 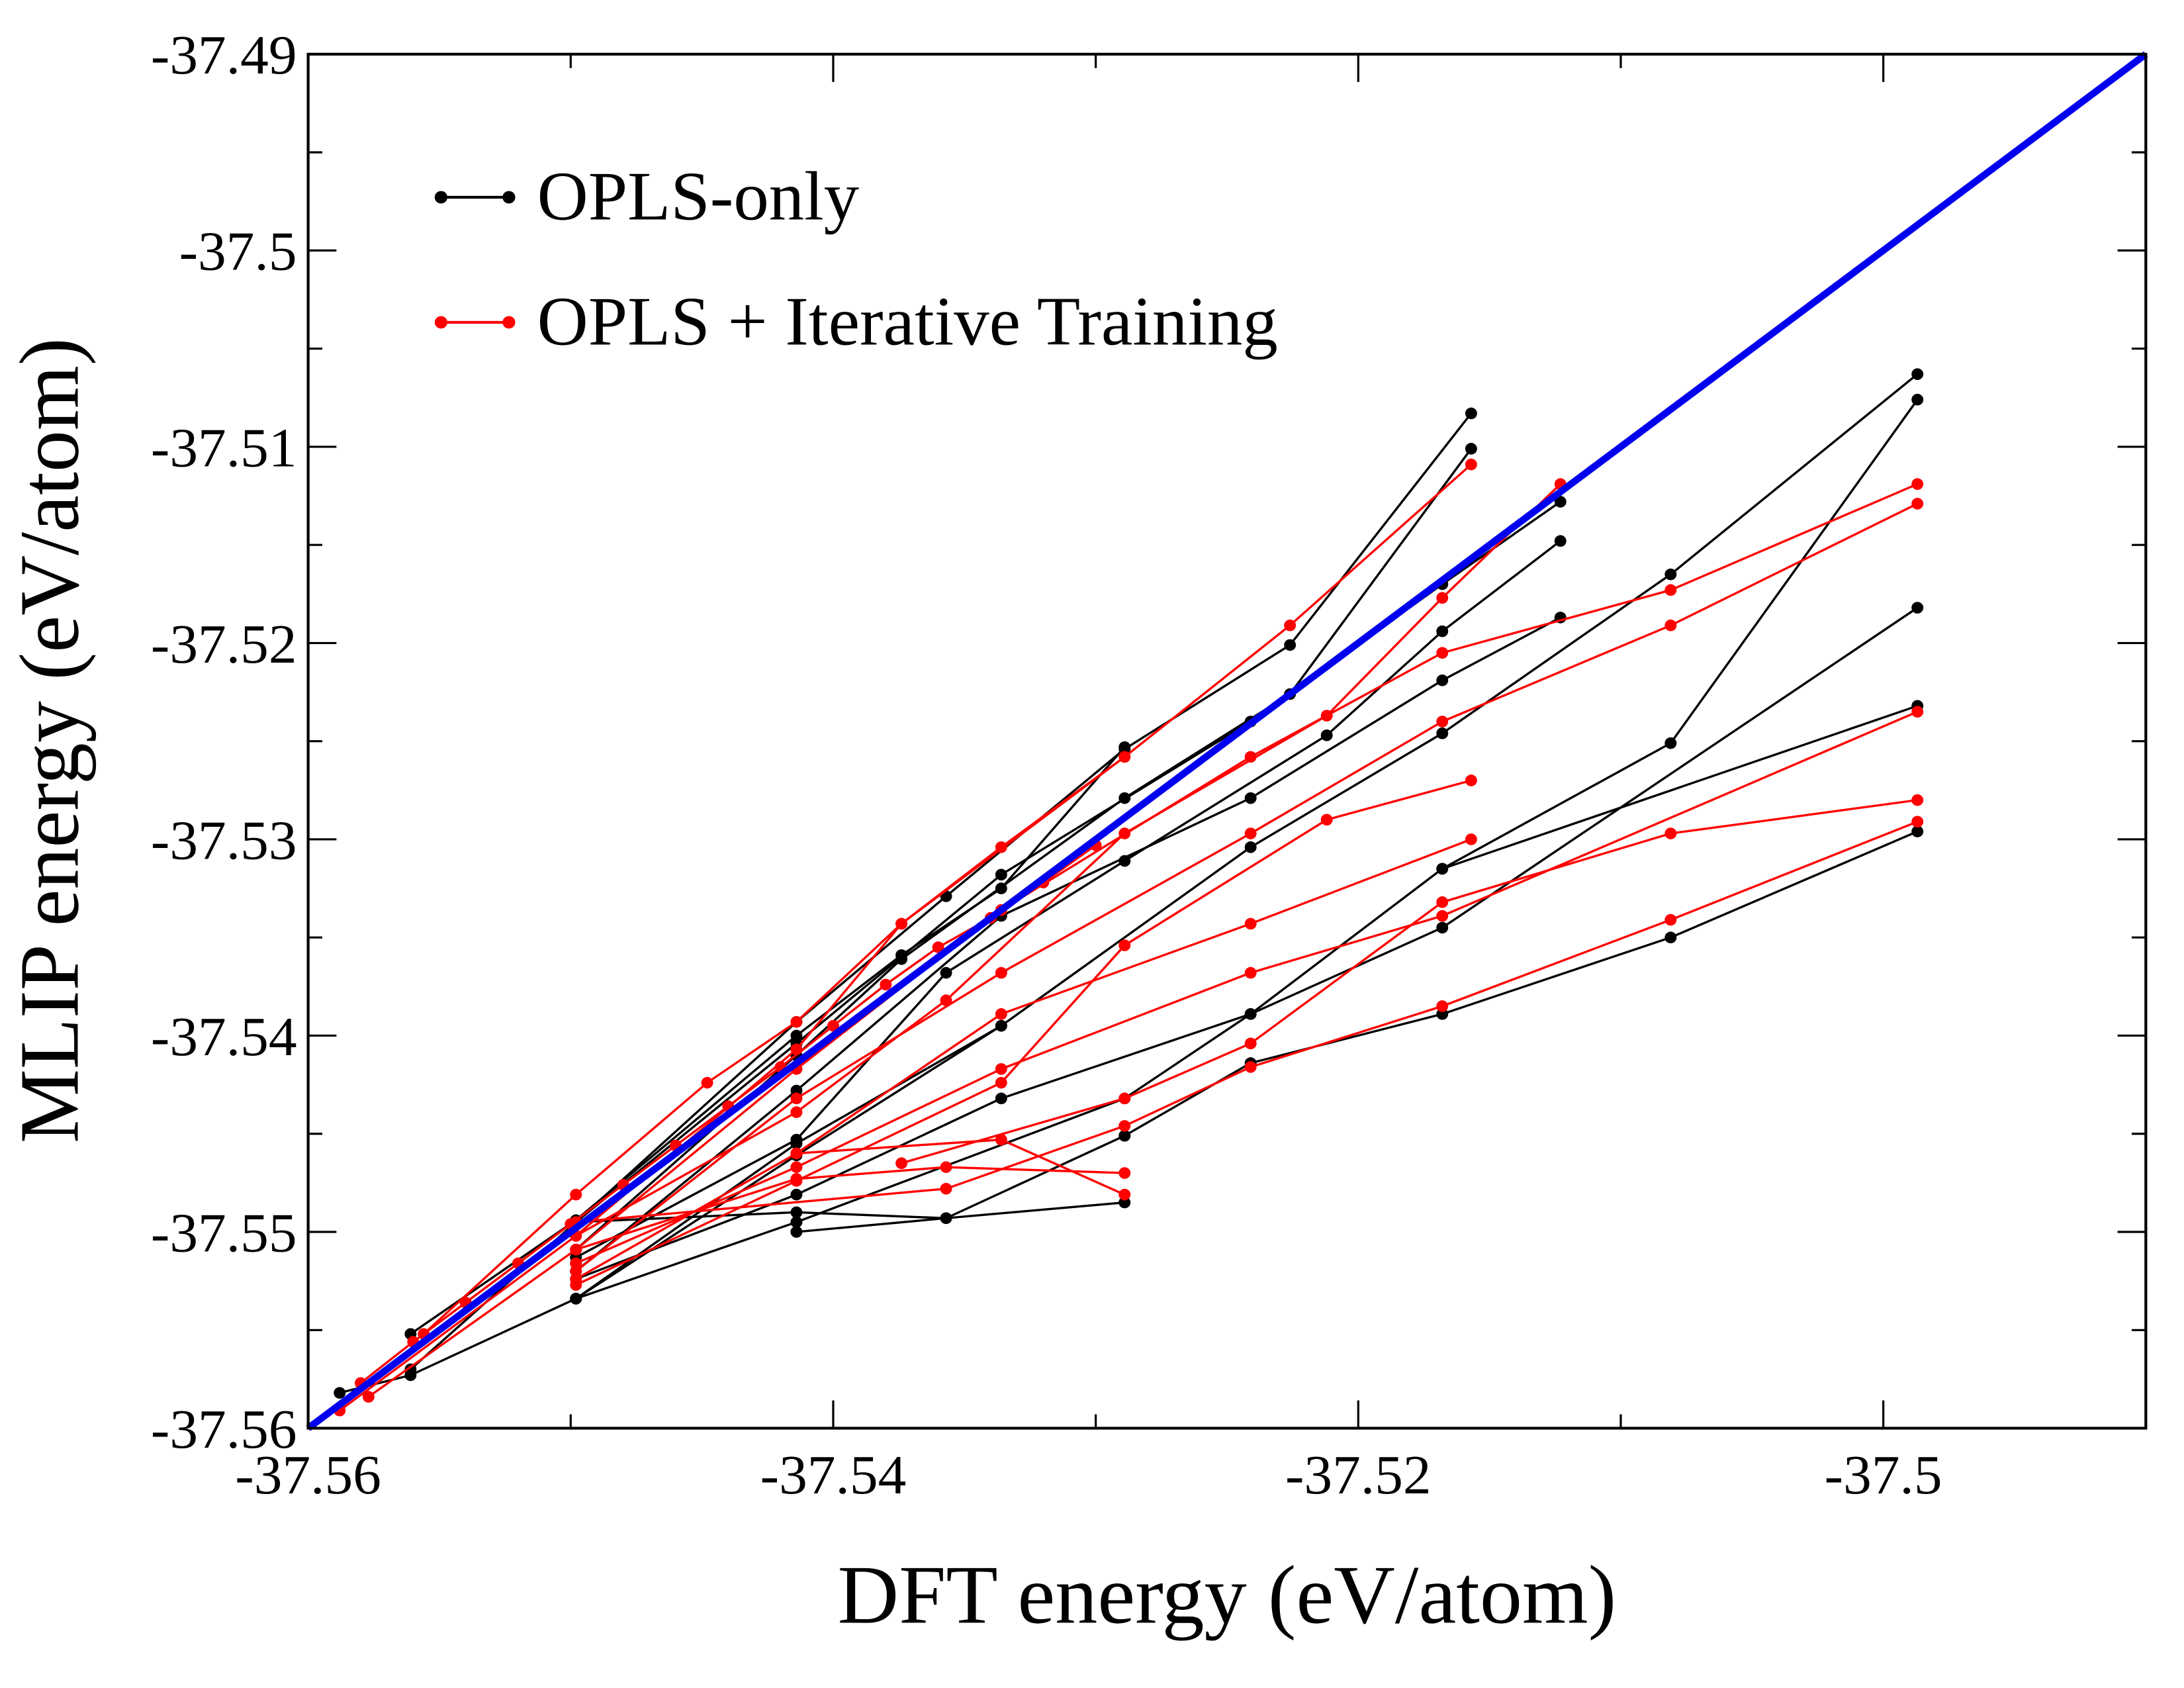 What do you see at coordinates (698, 196) in the screenshot?
I see `legend-label-opls-only: OPLS-only` at bounding box center [698, 196].